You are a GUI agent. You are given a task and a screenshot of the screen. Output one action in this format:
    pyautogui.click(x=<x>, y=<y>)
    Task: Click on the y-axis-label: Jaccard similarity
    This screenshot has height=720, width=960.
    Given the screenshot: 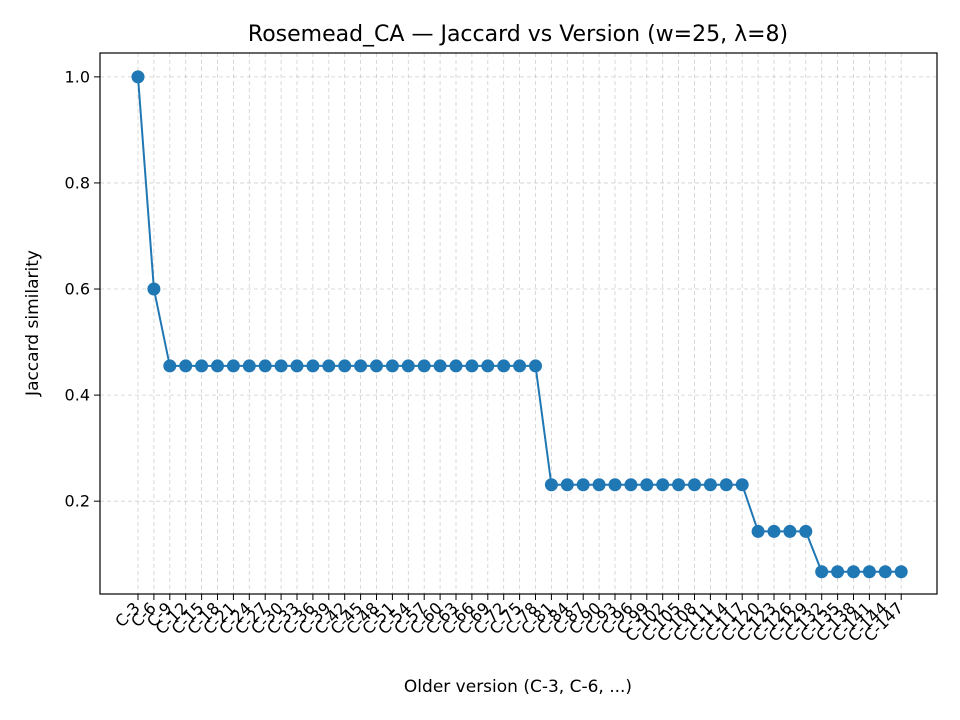 What is the action you would take?
    pyautogui.click(x=33, y=323)
    